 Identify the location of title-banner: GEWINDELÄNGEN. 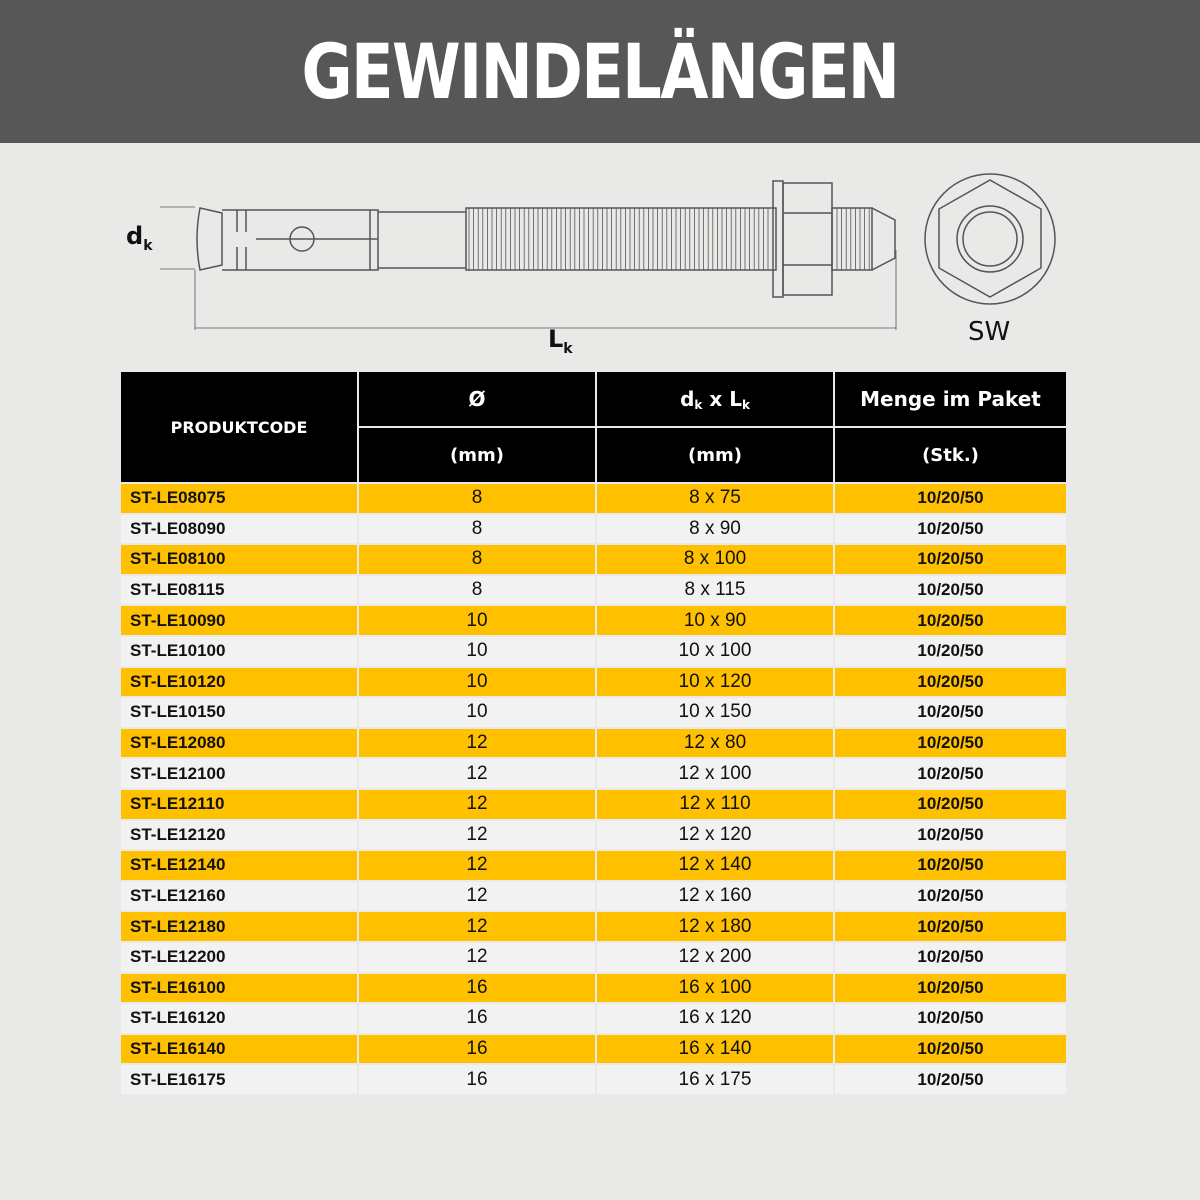
(600, 71).